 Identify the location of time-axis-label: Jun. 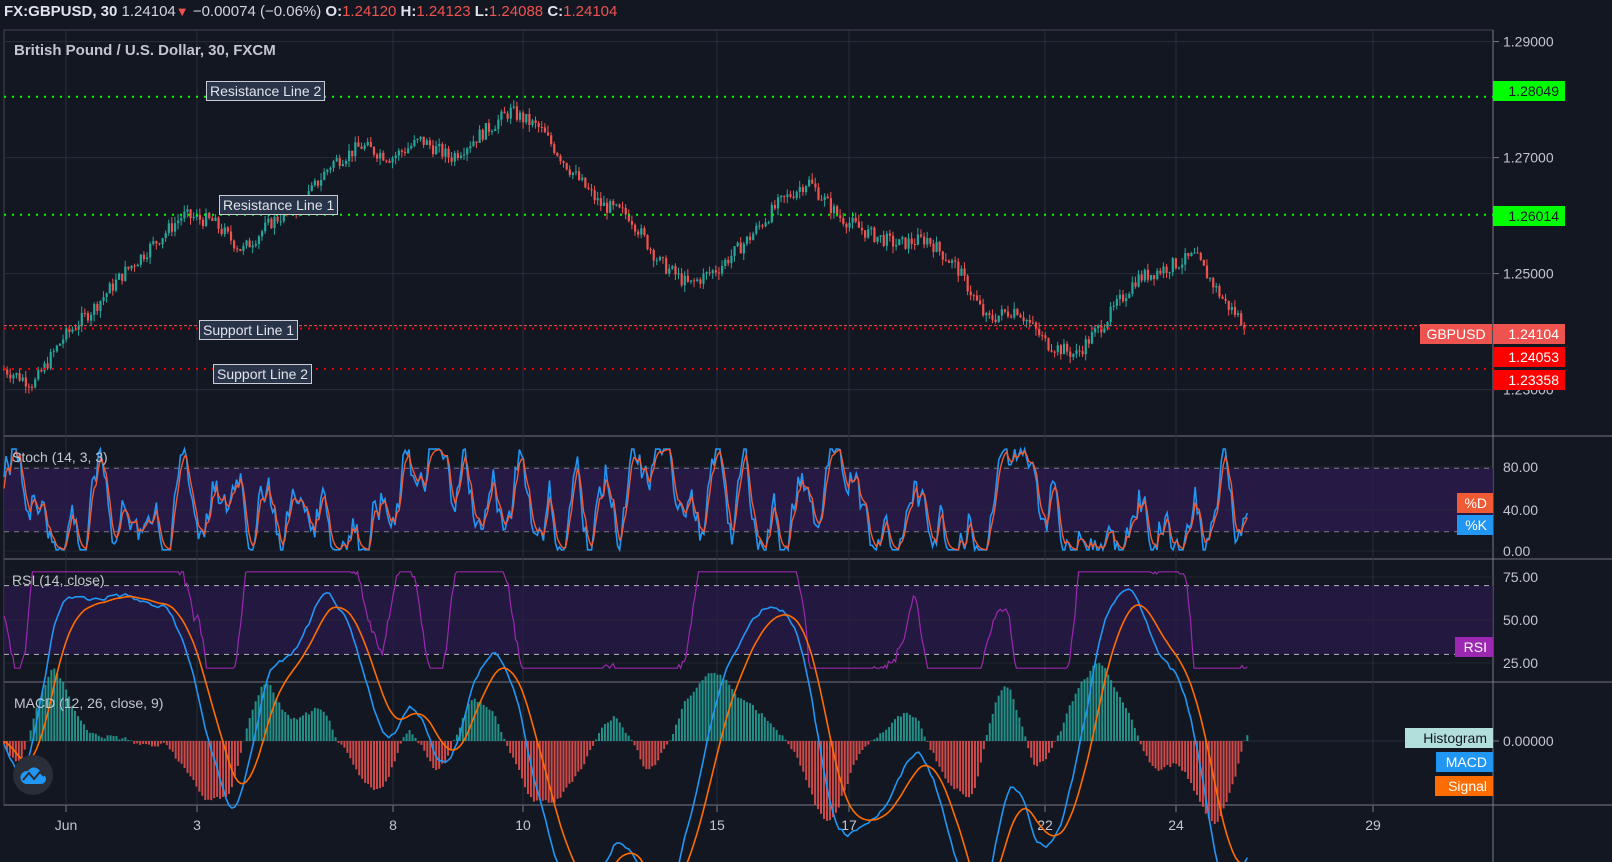
(66, 825).